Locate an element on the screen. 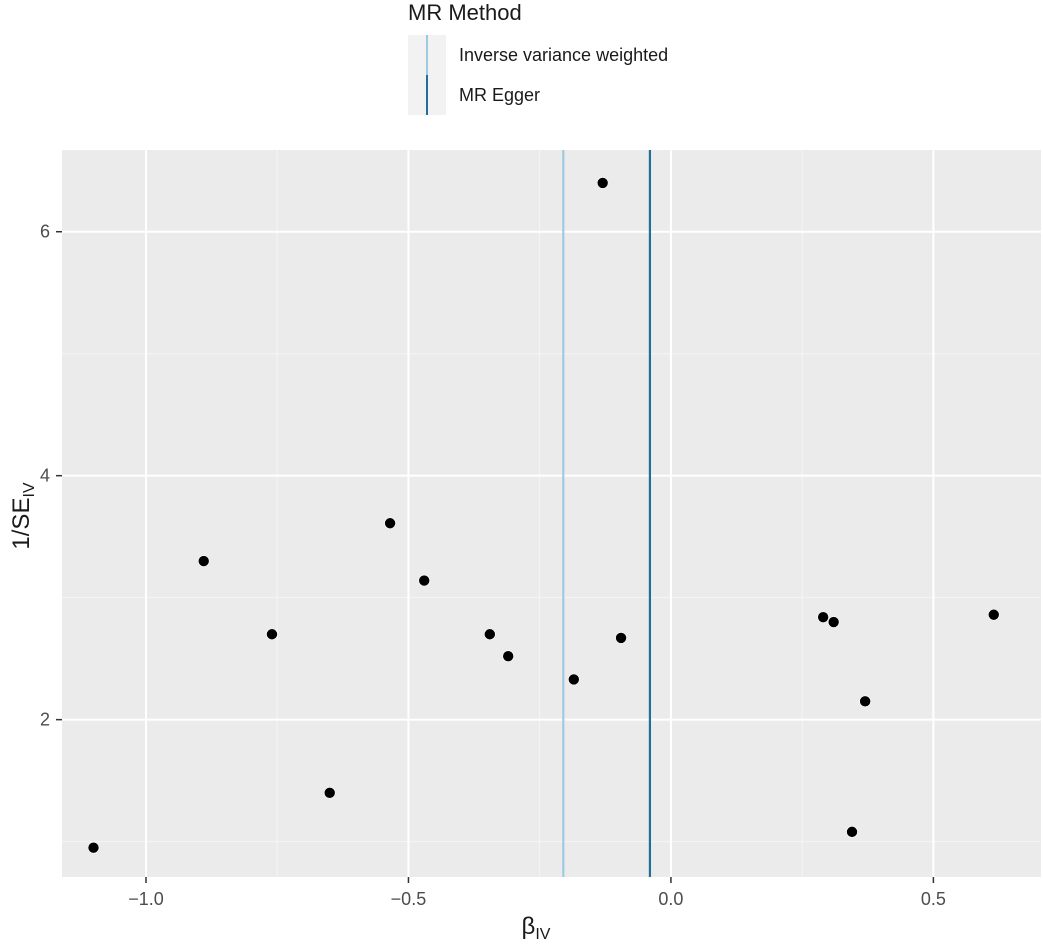 Image resolution: width=1043 pixels, height=945 pixels. x-tick-label-2: 0.0 is located at coordinates (670, 899).